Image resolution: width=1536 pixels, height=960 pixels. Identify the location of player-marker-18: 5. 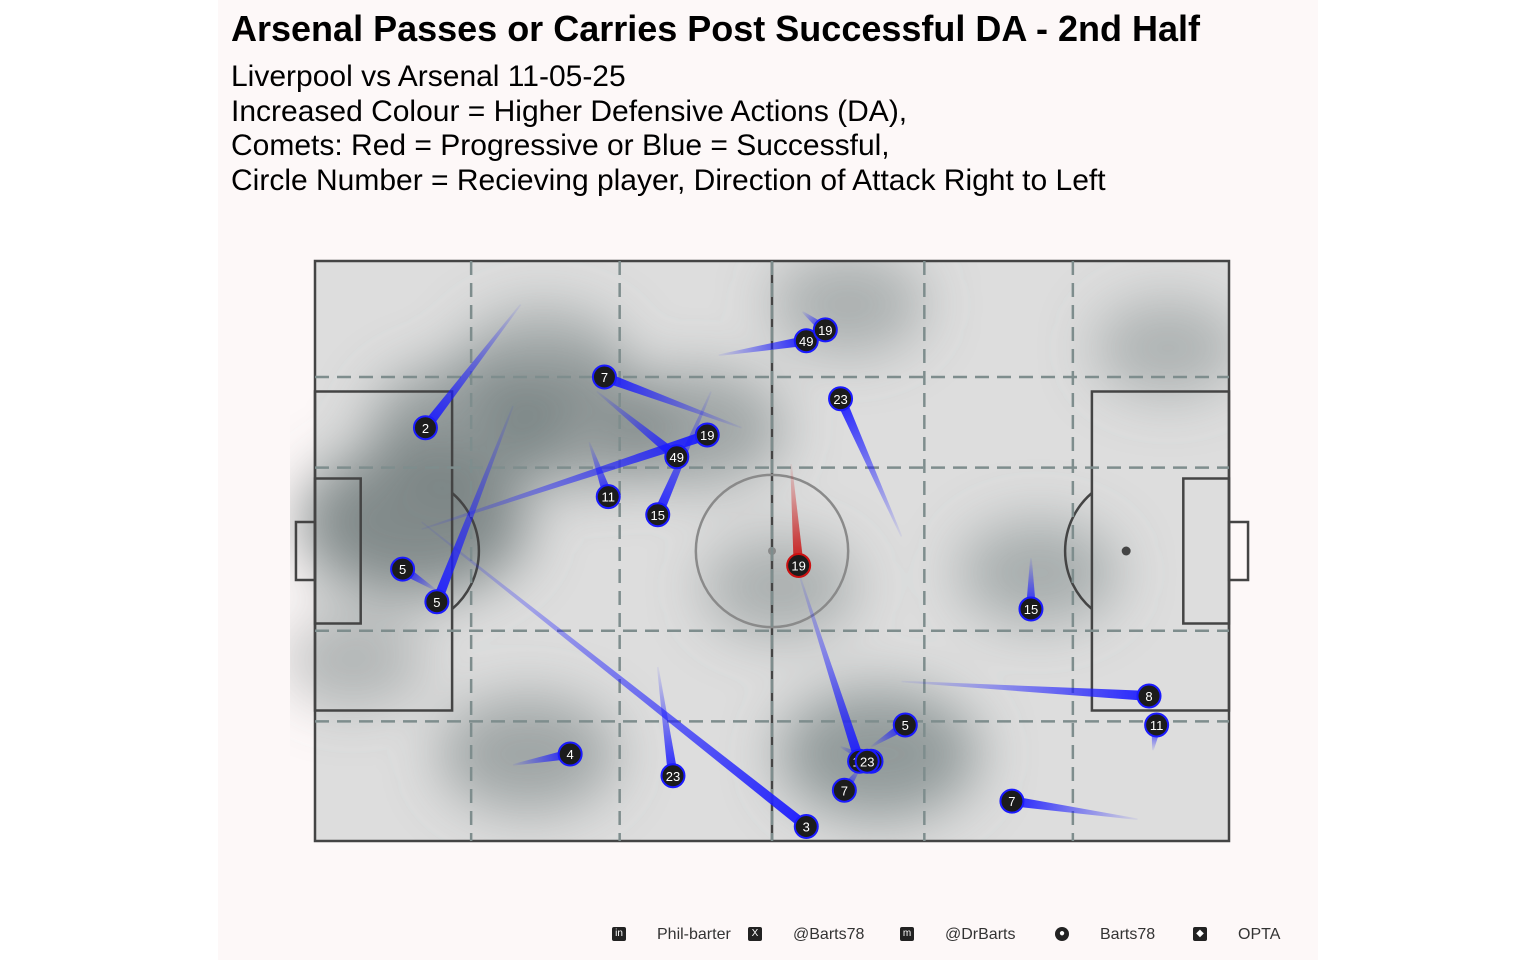
(905, 725).